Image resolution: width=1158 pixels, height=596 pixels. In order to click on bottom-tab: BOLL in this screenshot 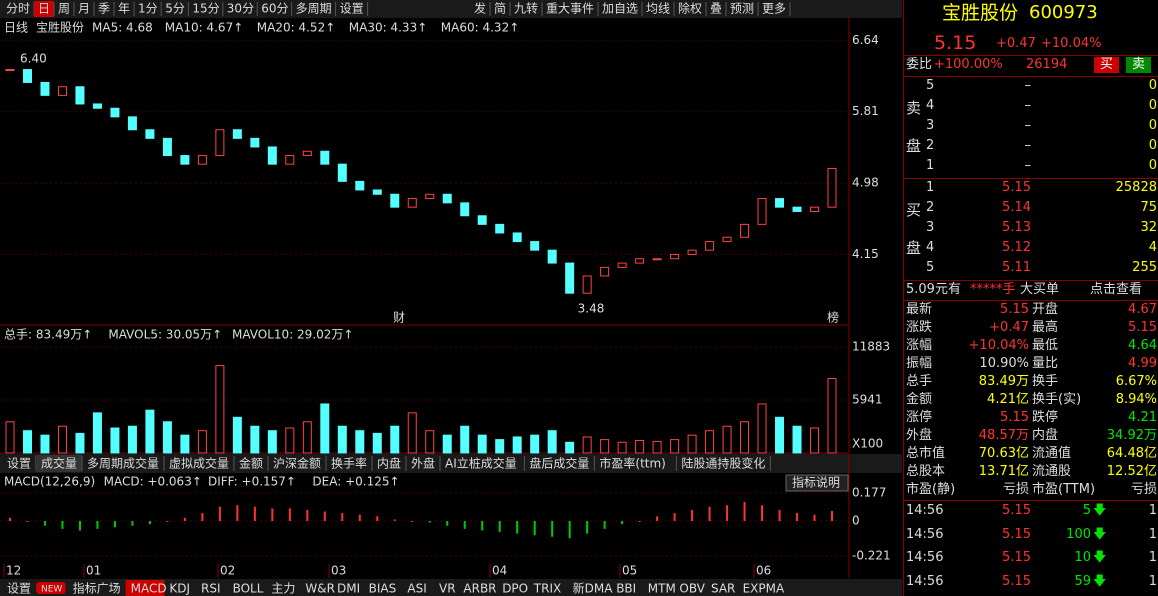, I will do `click(248, 589)`.